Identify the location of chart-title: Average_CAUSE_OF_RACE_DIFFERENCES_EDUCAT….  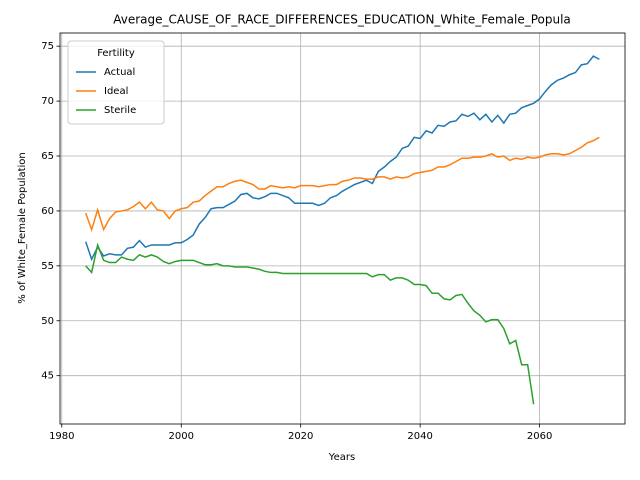
(342, 20).